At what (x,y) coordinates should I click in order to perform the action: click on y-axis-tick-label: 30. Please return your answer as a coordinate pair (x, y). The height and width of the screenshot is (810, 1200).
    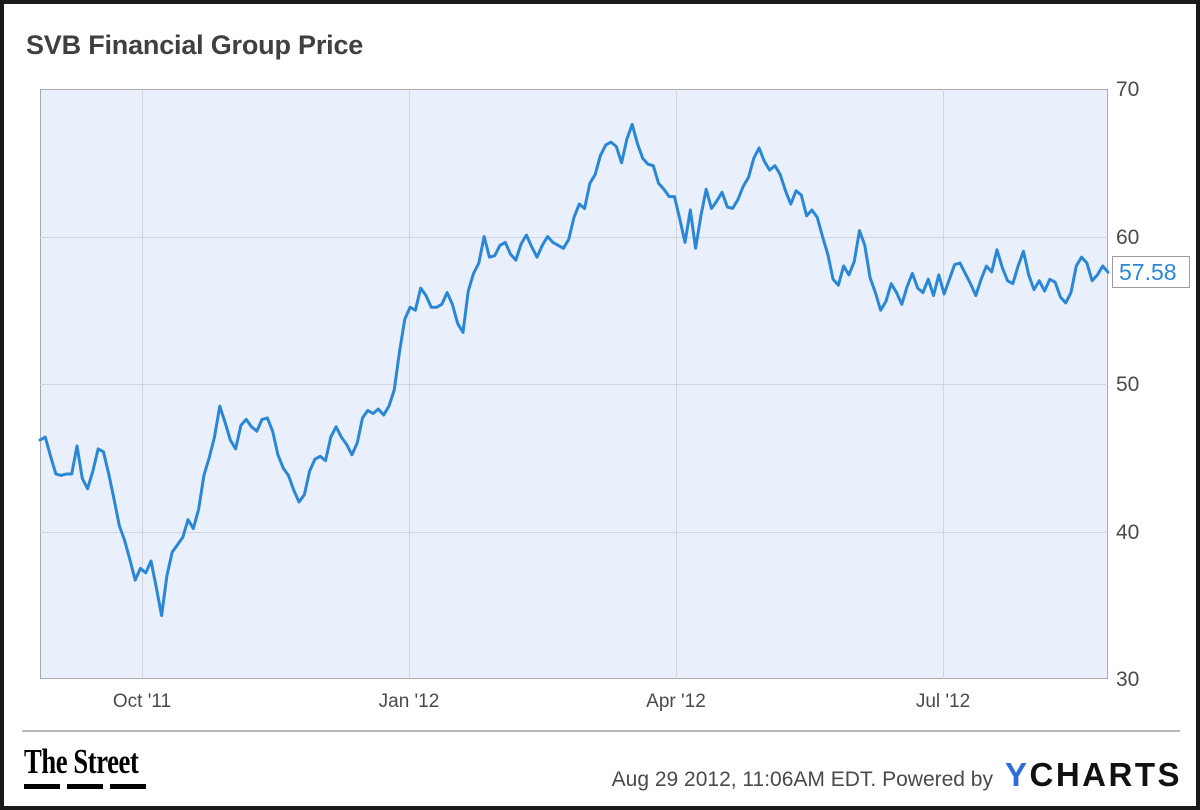
    Looking at the image, I should click on (1128, 679).